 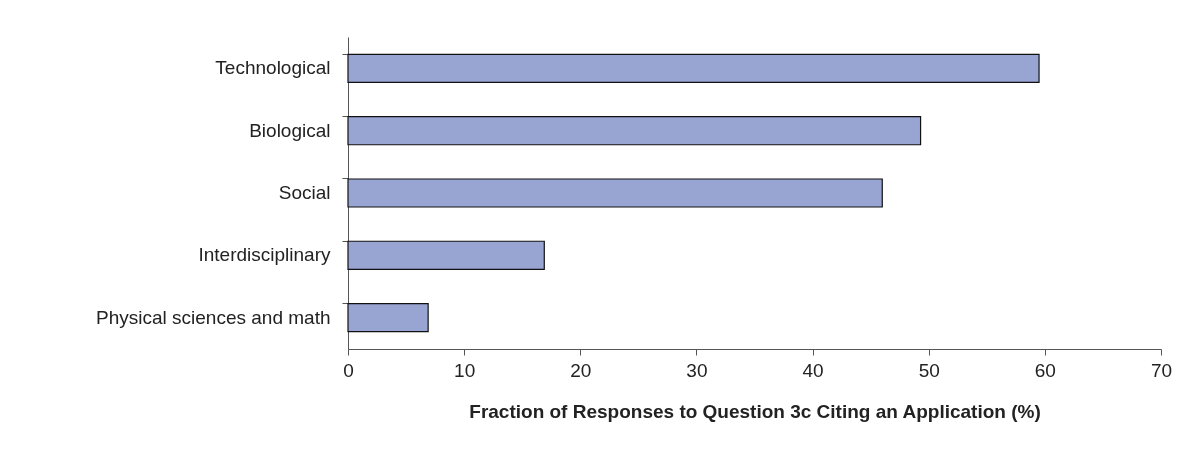 What do you see at coordinates (813, 370) in the screenshot?
I see `x-tick-label: 40` at bounding box center [813, 370].